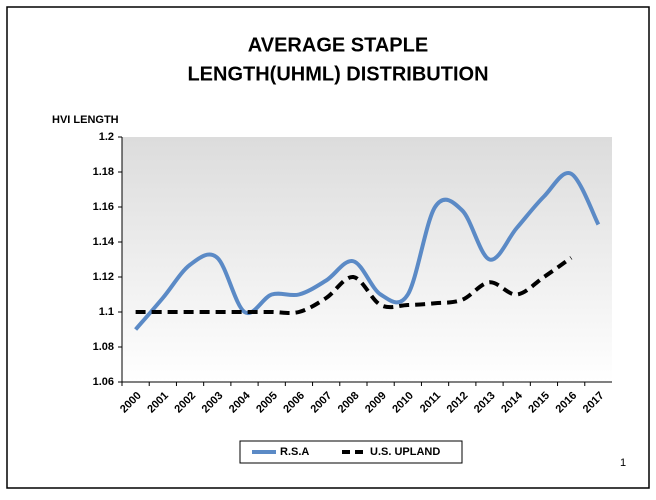 This screenshot has height=500, width=656. Describe the element at coordinates (294, 452) in the screenshot. I see `legend-label: R.S.A` at that location.